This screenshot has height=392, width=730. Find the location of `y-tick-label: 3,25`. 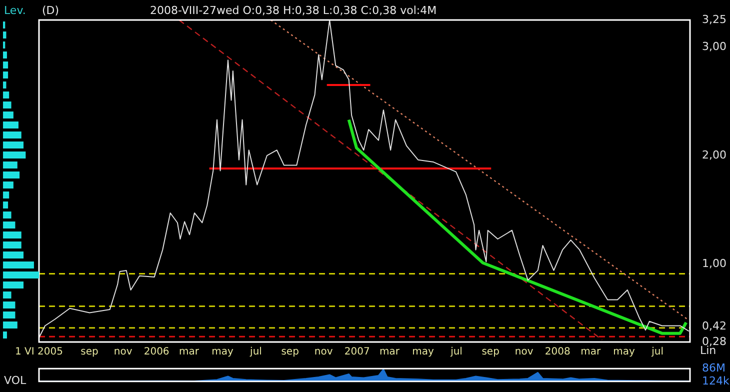

y-tick-label: 3,25 is located at coordinates (714, 19).